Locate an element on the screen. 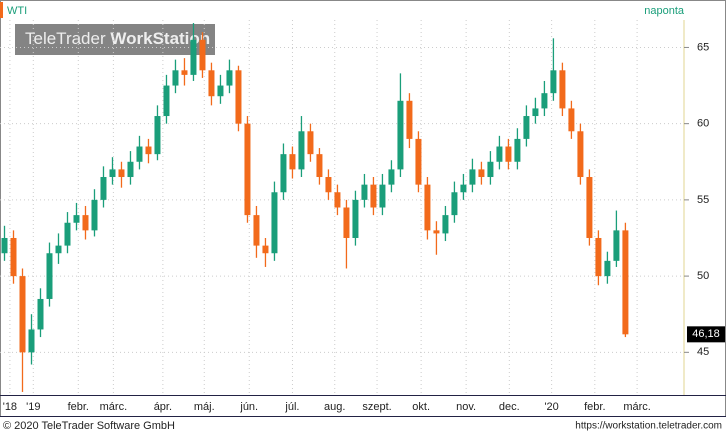 This screenshot has height=440, width=726. x-tick-label: jún. is located at coordinates (248, 407).